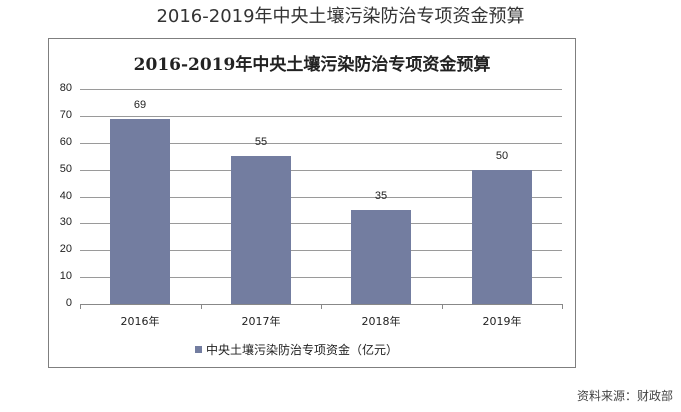  Describe the element at coordinates (198, 349) in the screenshot. I see `legend-swatch` at that location.